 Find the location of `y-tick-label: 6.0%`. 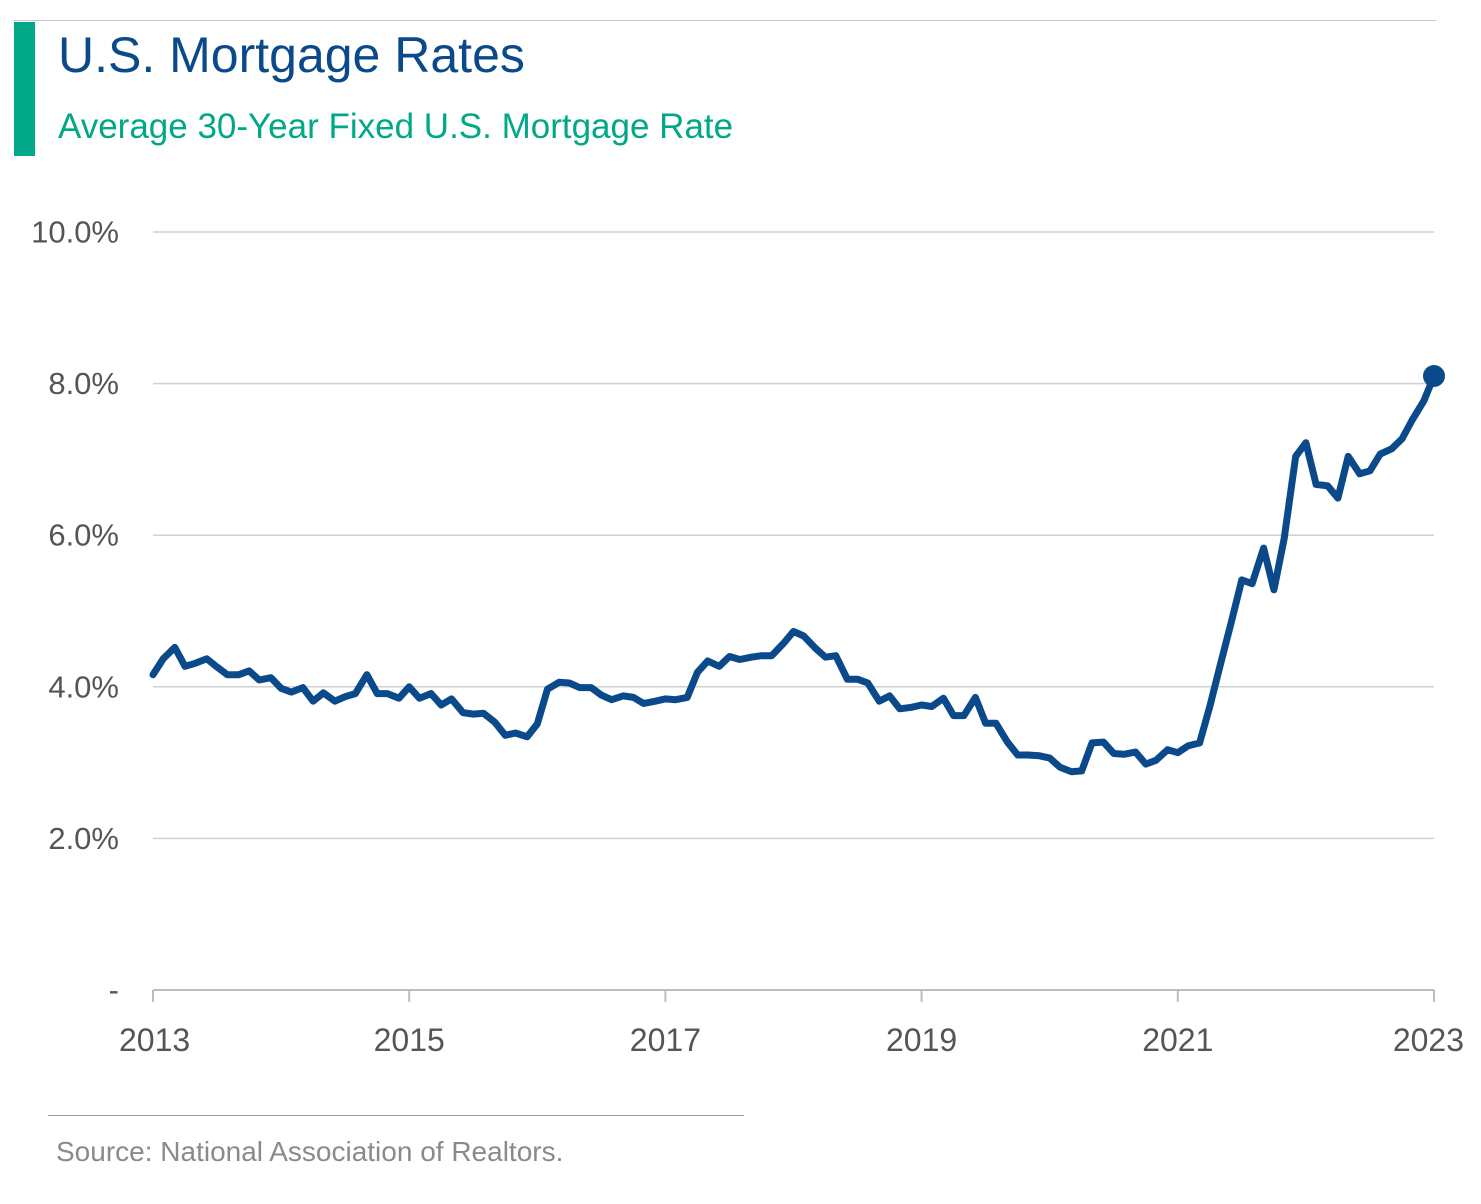

y-tick-label: 6.0% is located at coordinates (83, 535).